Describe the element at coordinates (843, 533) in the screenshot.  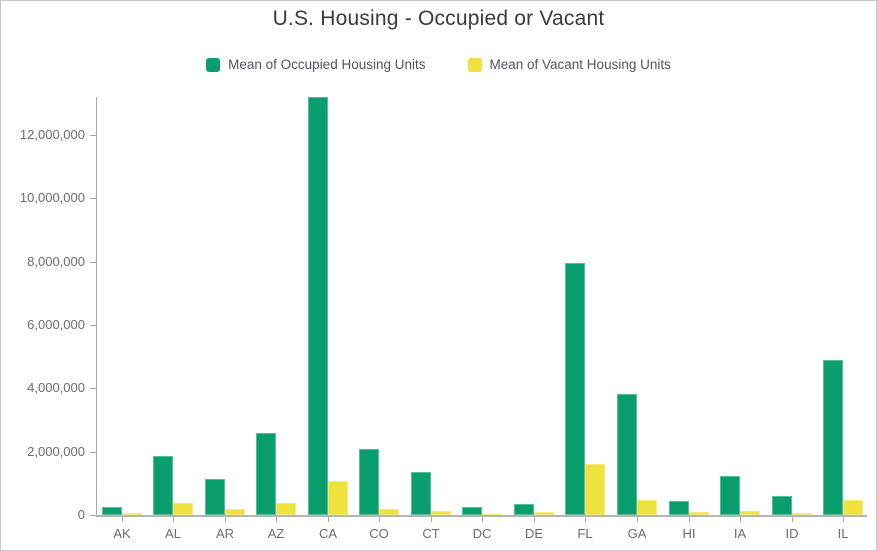
I see `x-axis-tick-label: IL` at that location.